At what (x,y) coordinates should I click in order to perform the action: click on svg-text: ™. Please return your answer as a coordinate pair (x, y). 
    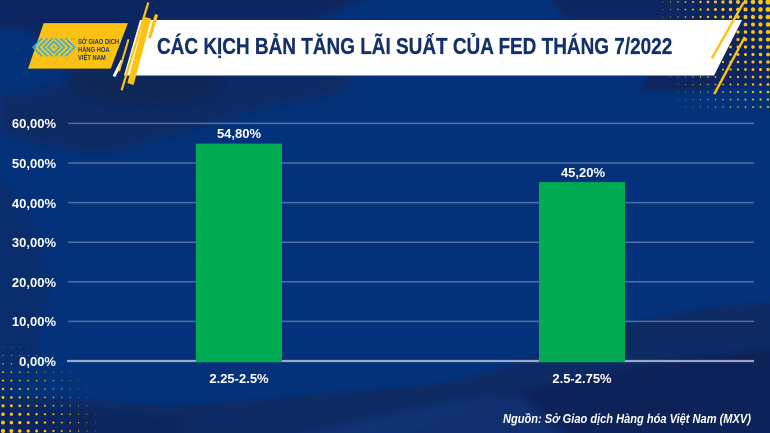
    Looking at the image, I should click on (73, 41).